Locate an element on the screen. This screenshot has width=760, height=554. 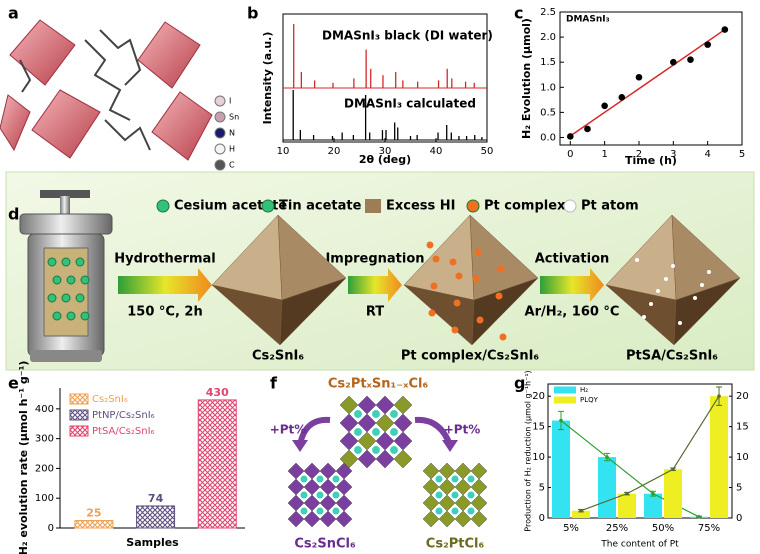
crystal-label: Cs₂SnCl₆ is located at coordinates (325, 544).